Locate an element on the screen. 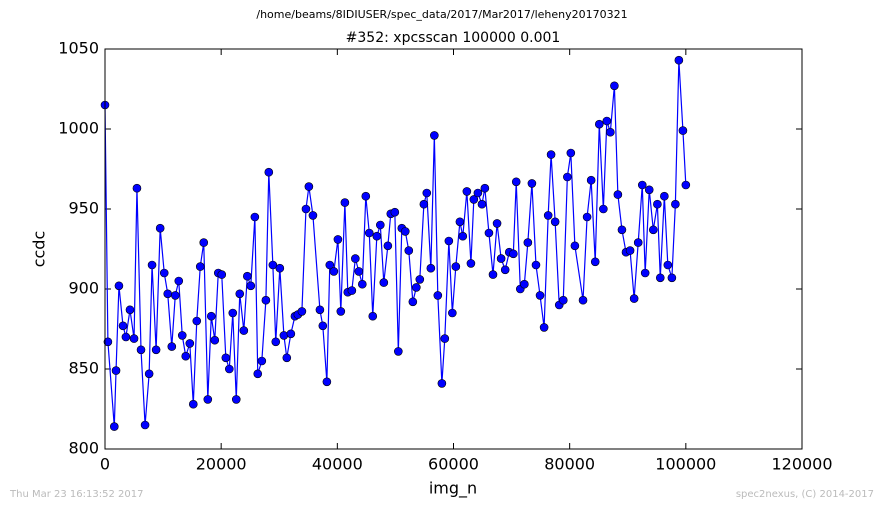 This screenshot has width=884, height=509. x-axis-label: img_n is located at coordinates (453, 489).